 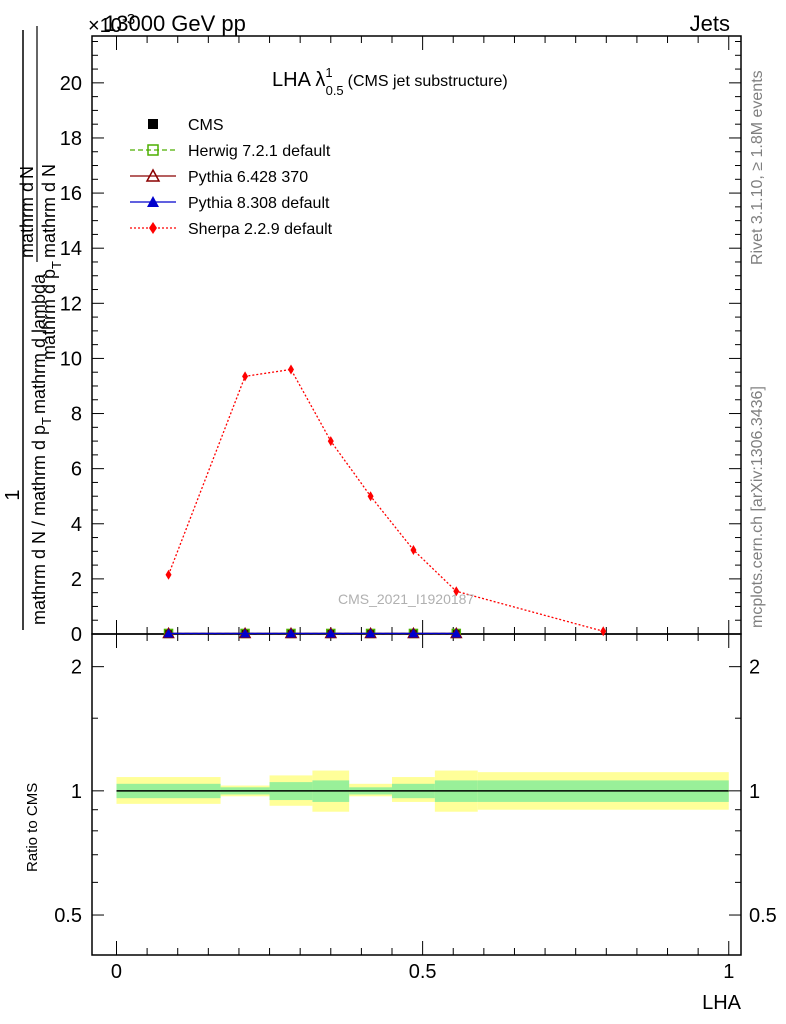 I want to click on series-sherpa-2-2-9-default, so click(x=386, y=500).